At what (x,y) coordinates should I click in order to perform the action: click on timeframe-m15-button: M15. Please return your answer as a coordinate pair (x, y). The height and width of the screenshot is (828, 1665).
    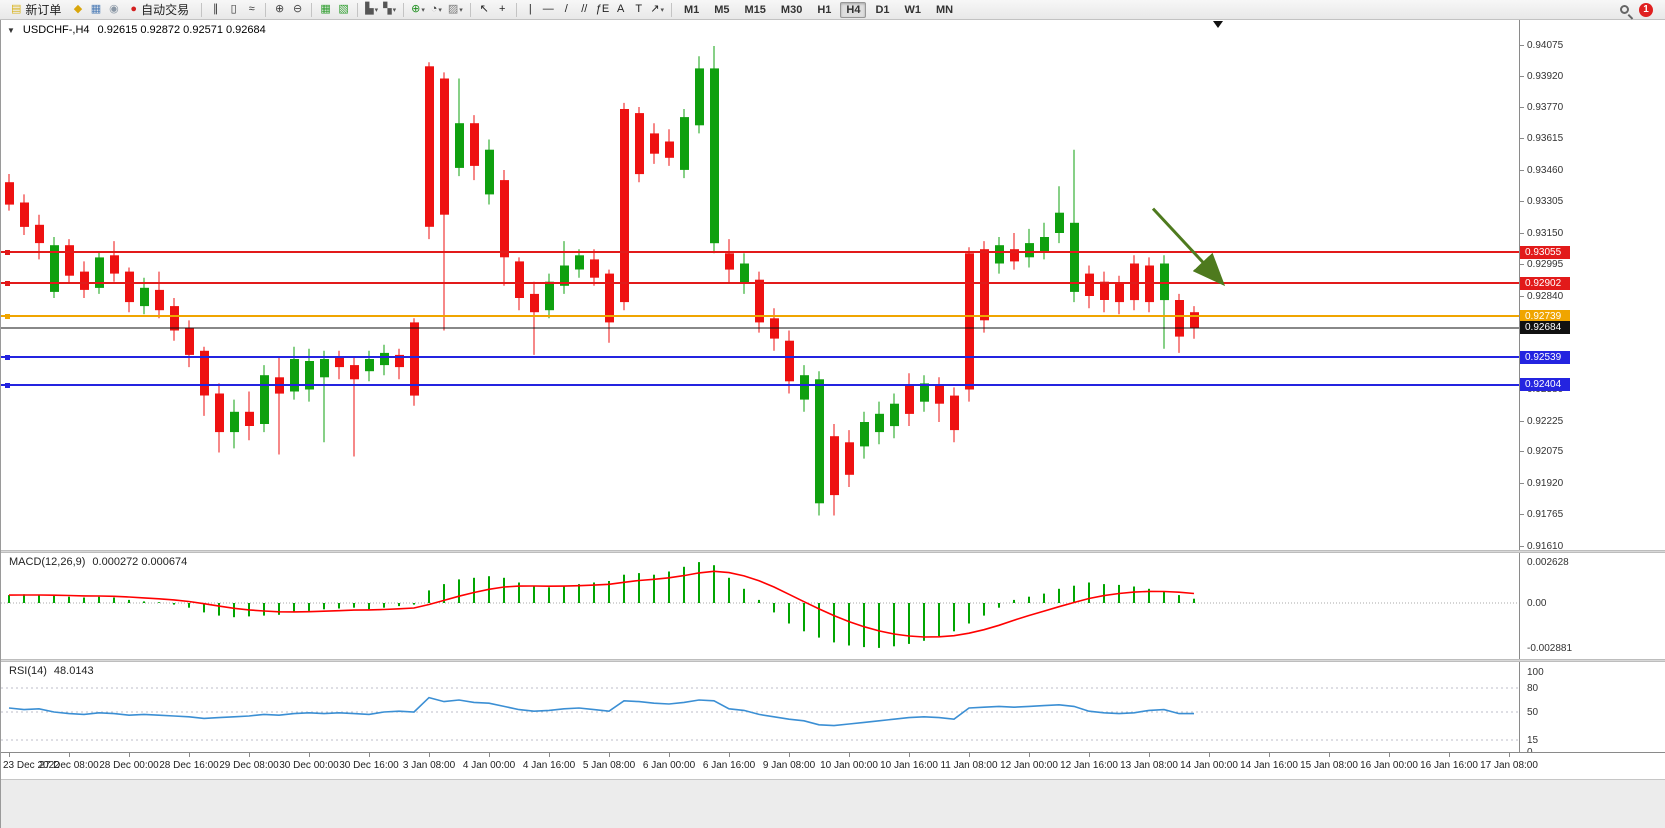
    Looking at the image, I should click on (755, 9).